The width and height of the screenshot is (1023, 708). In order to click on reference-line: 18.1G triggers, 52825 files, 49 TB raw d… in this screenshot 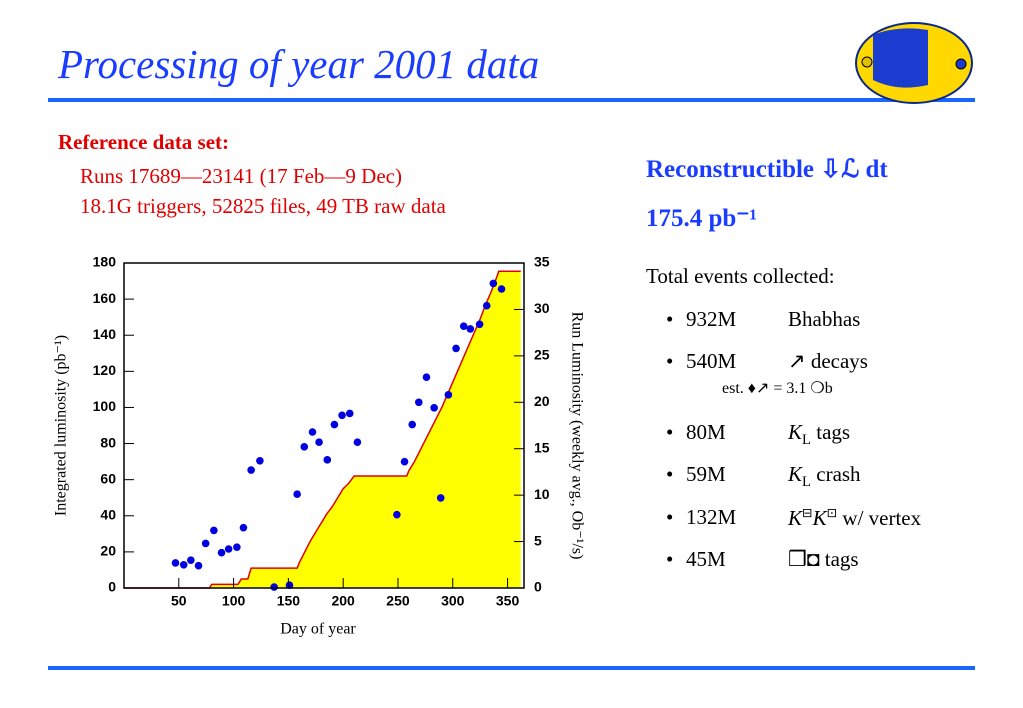, I will do `click(263, 206)`.